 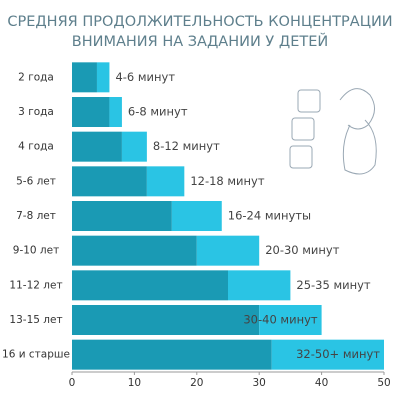 I want to click on chart-title: СРЕДНЯЯ ПРОДОЛЖИТЕЛЬНОСТЬ КОНЦЕНТРАЦИИ, so click(x=199, y=22).